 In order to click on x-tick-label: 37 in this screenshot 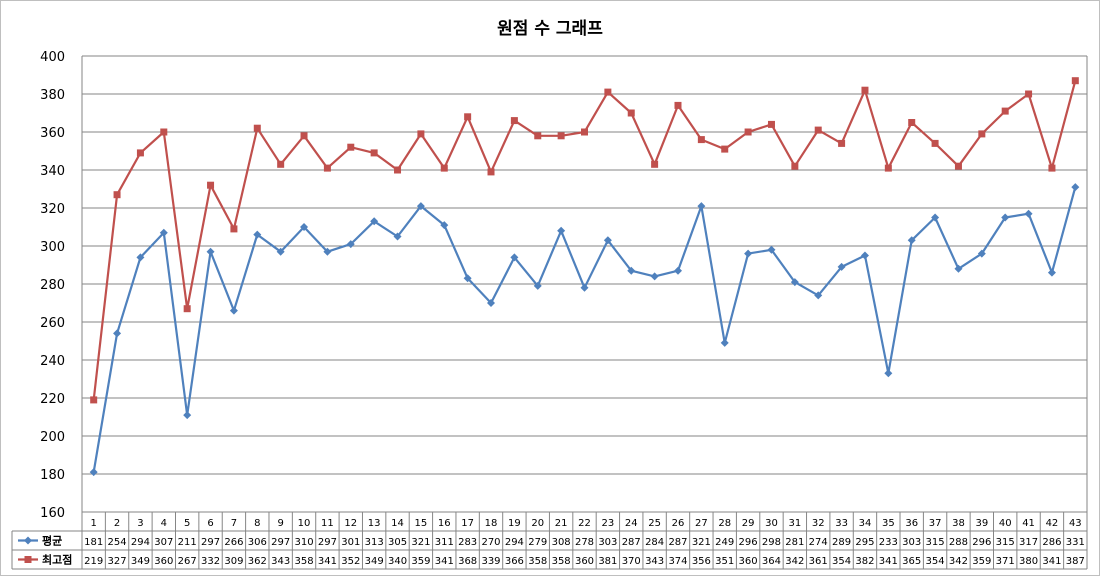, I will do `click(935, 523)`.